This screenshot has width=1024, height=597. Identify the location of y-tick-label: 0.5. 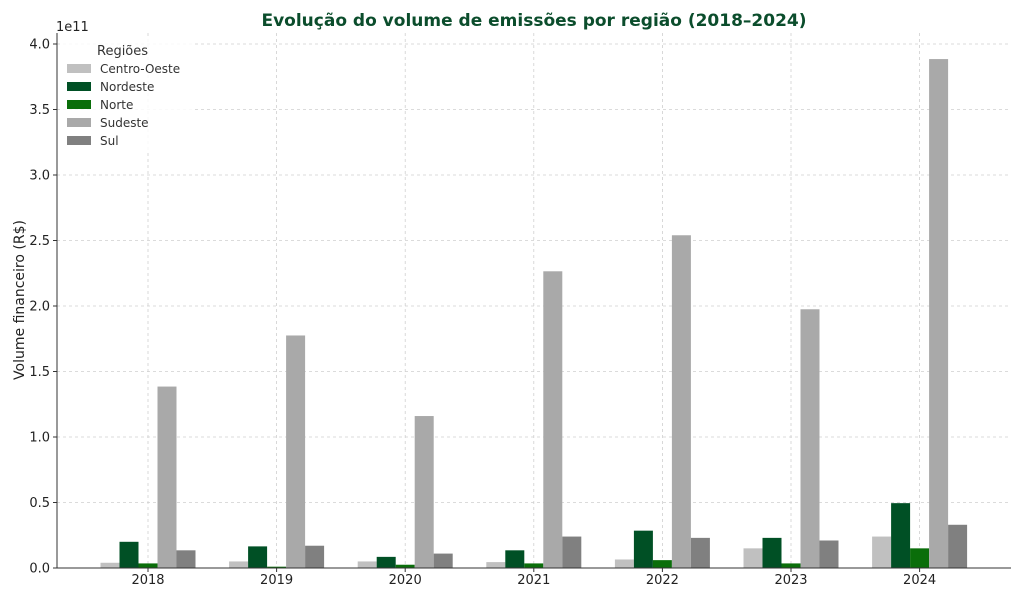
(39, 503).